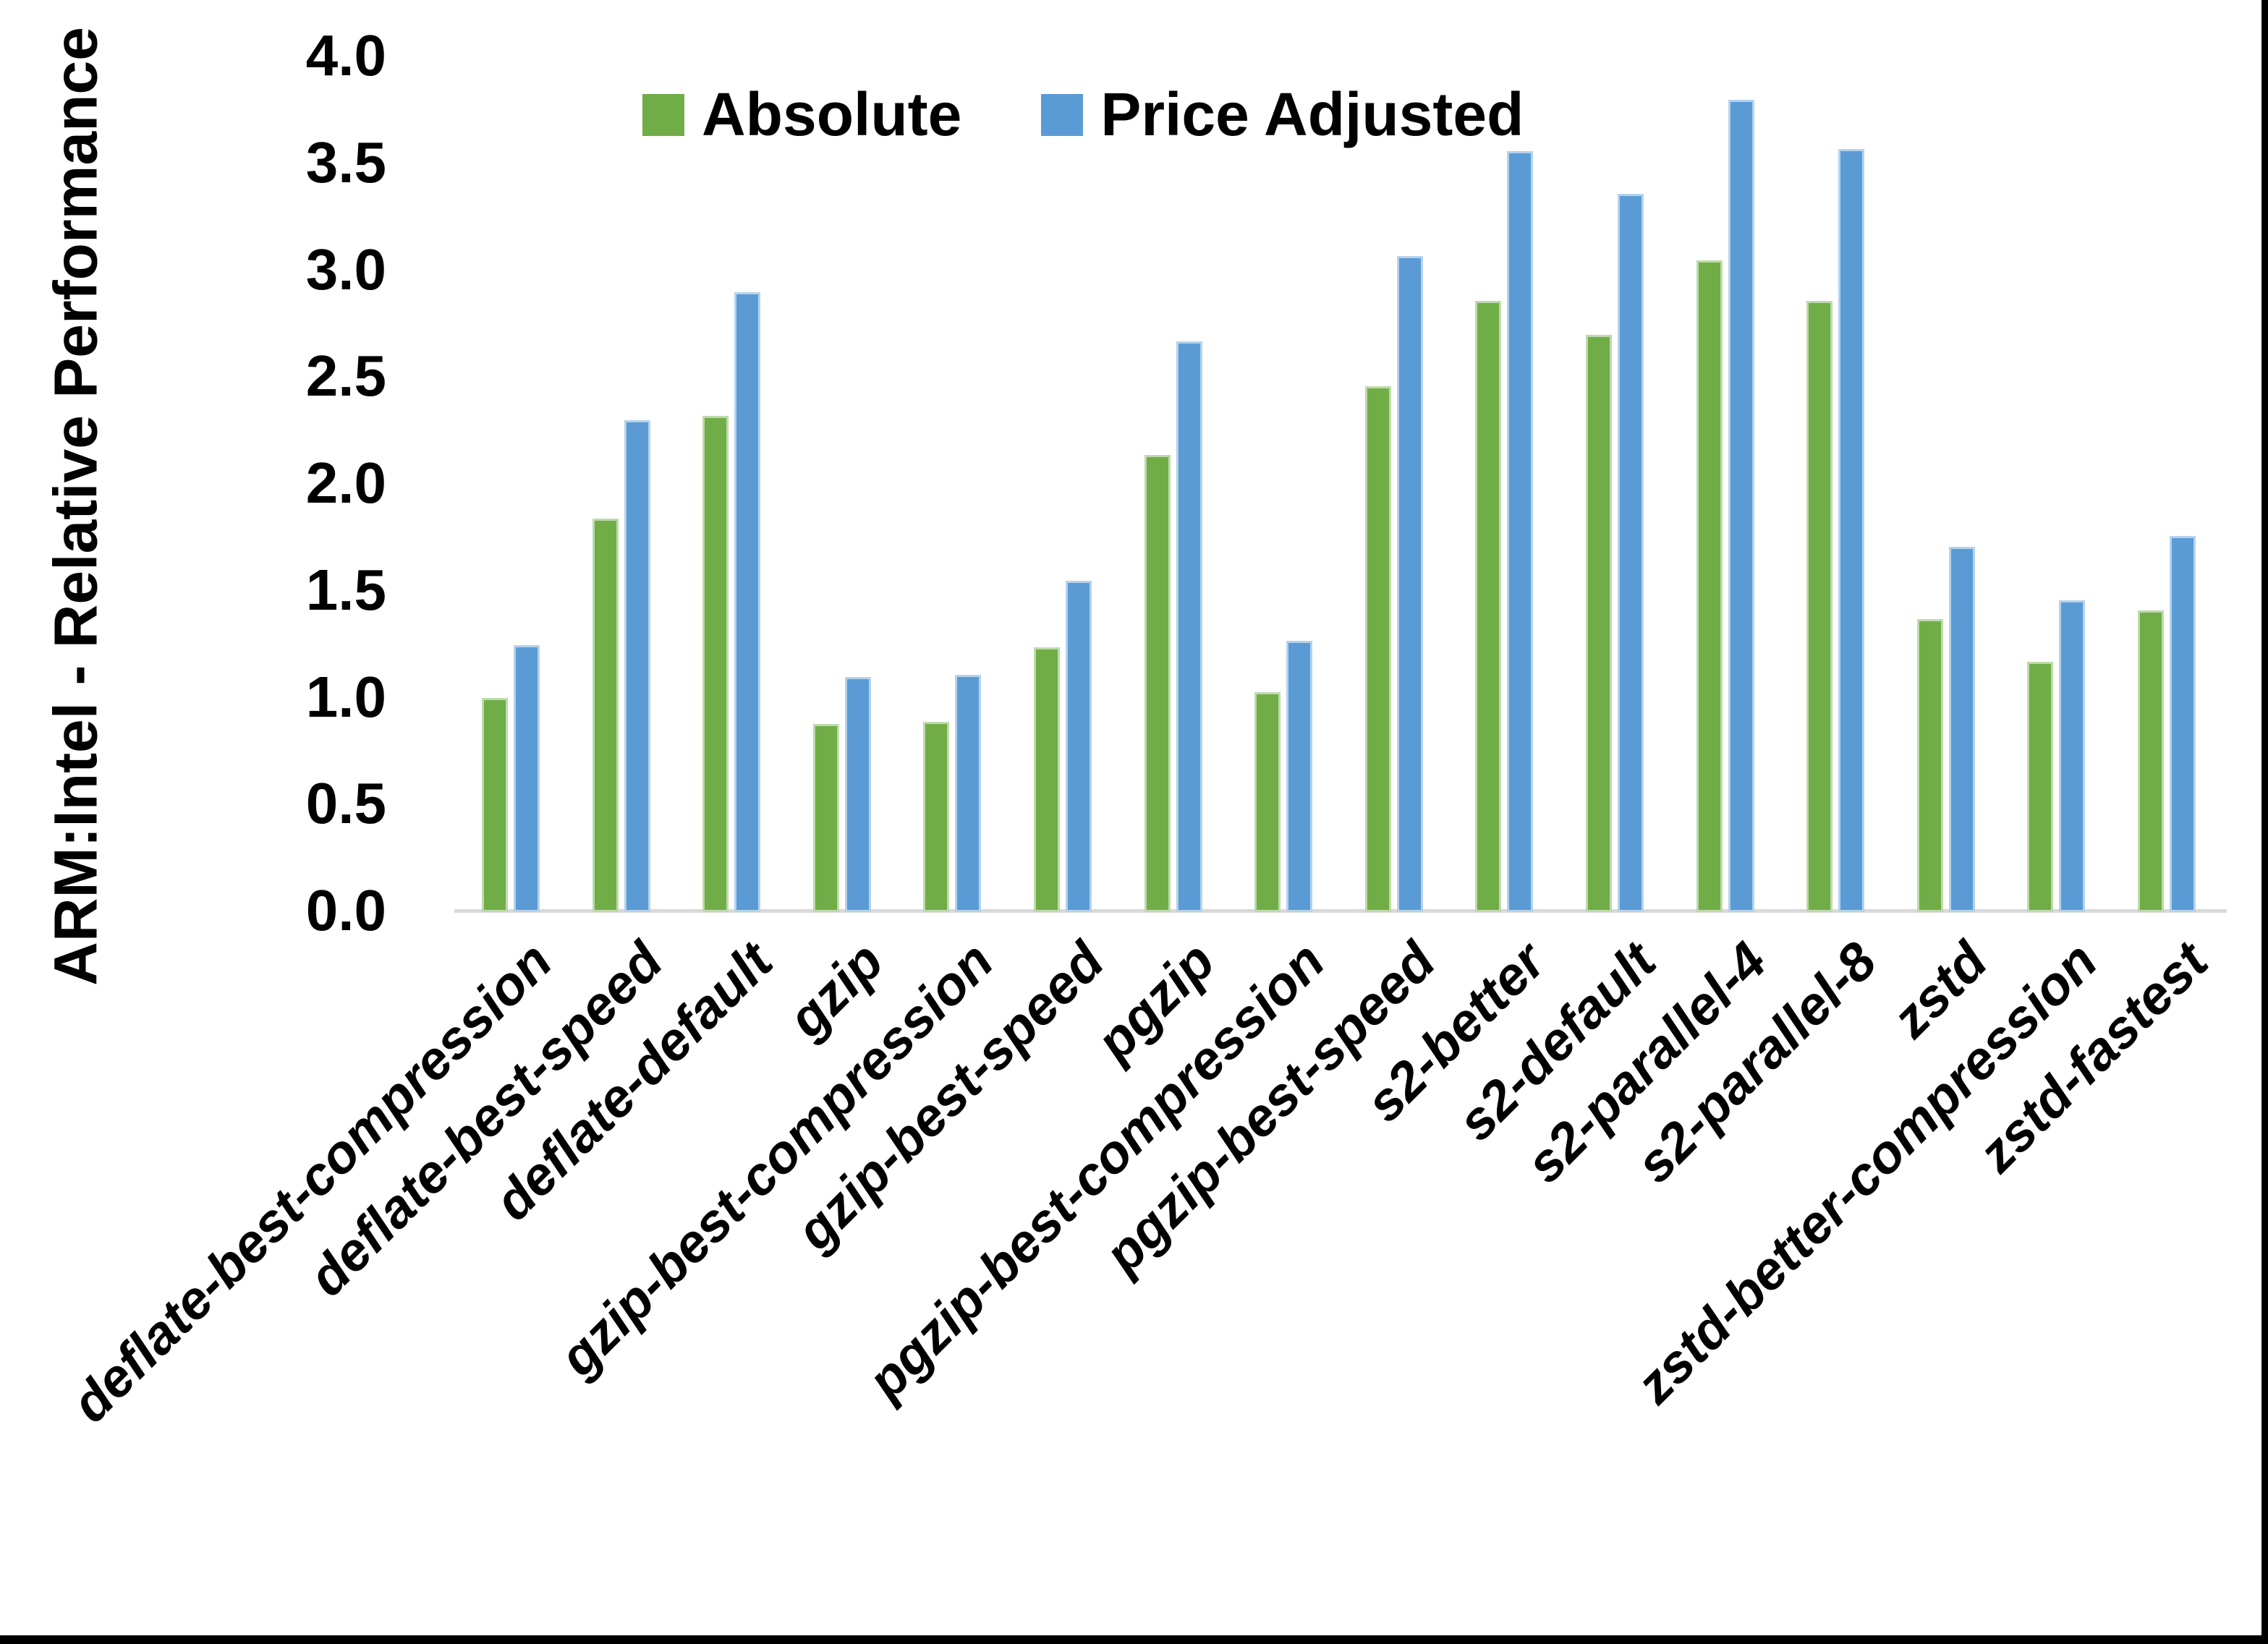 The width and height of the screenshot is (2268, 1644). What do you see at coordinates (345, 910) in the screenshot?
I see `y-tick-label-0.0: 0.0` at bounding box center [345, 910].